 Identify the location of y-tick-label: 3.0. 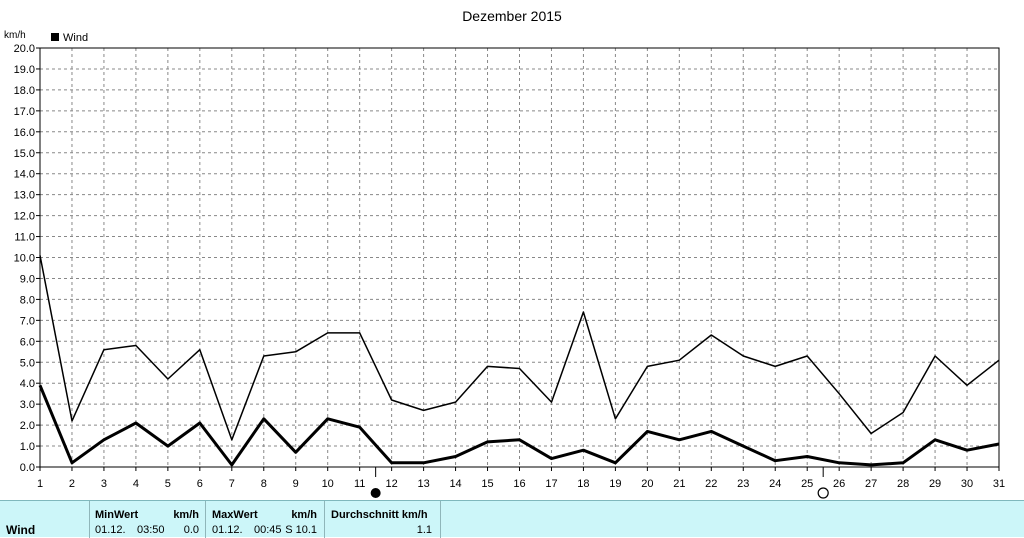
(27, 405).